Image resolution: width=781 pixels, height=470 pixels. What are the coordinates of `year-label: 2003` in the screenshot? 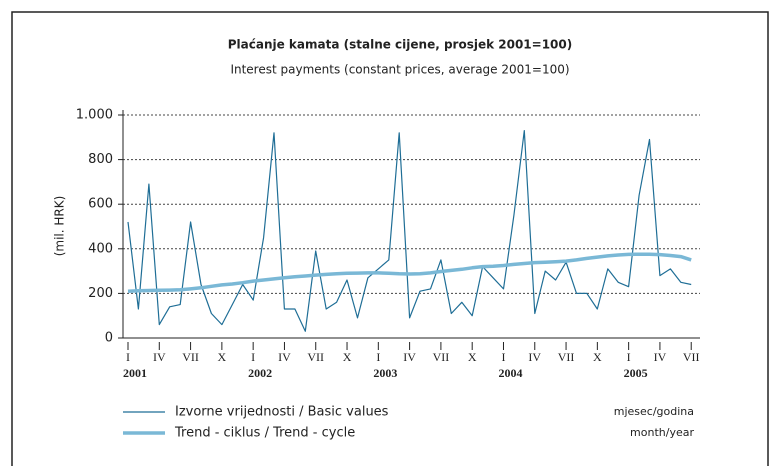 It's located at (385, 373).